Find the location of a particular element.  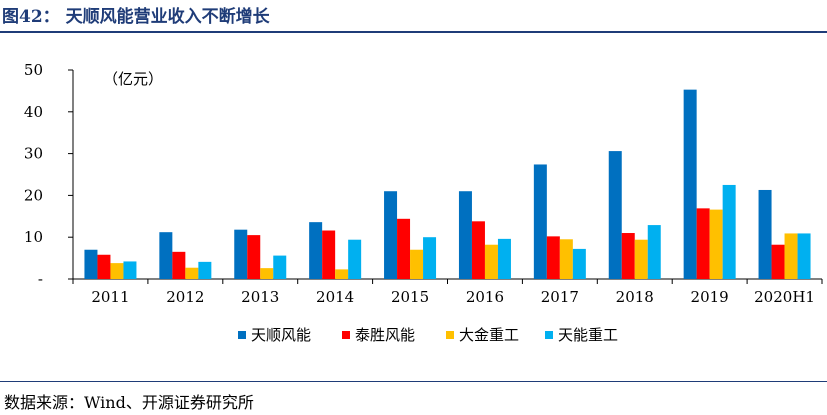

y-tick-label: - is located at coordinates (40, 279).